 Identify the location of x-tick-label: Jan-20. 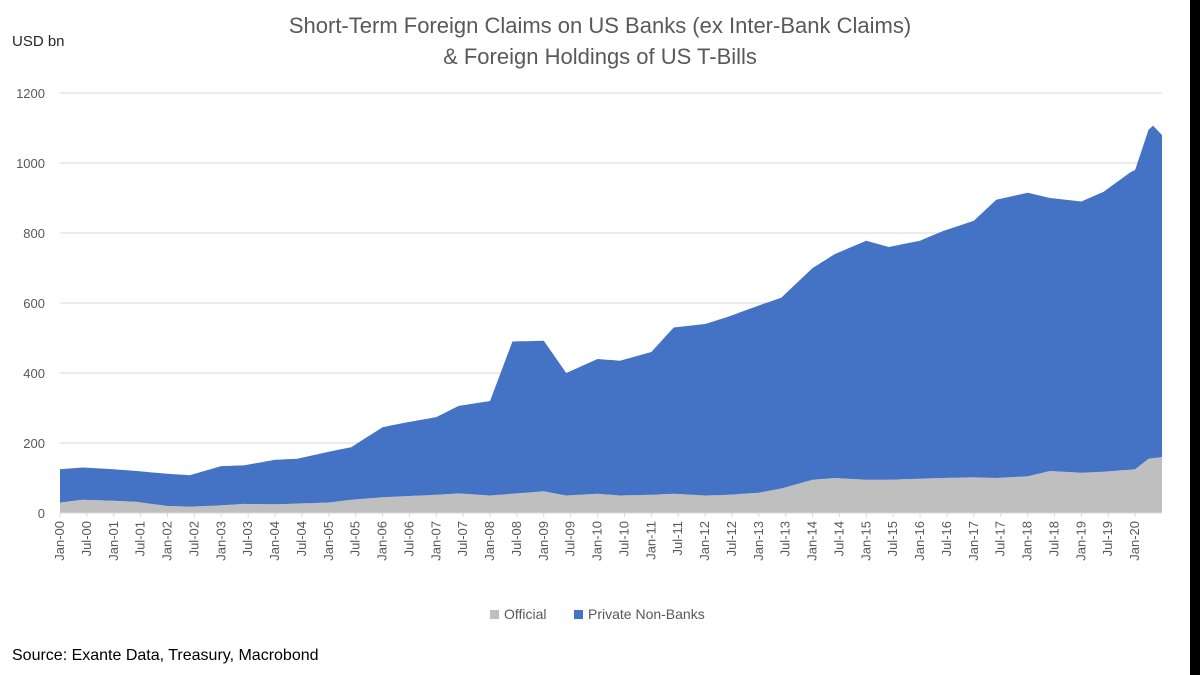
(1134, 541).